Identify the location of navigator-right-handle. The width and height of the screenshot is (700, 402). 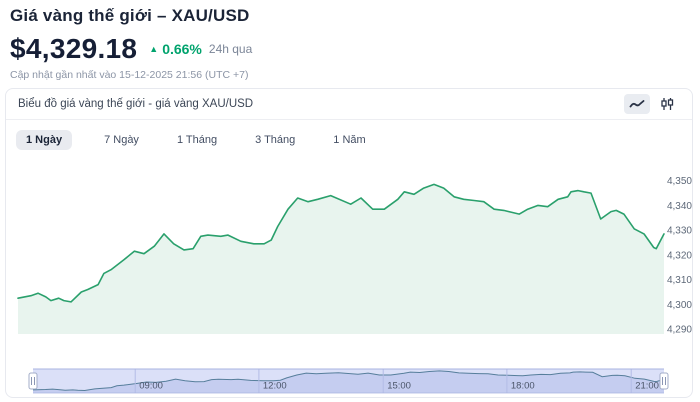
(664, 381).